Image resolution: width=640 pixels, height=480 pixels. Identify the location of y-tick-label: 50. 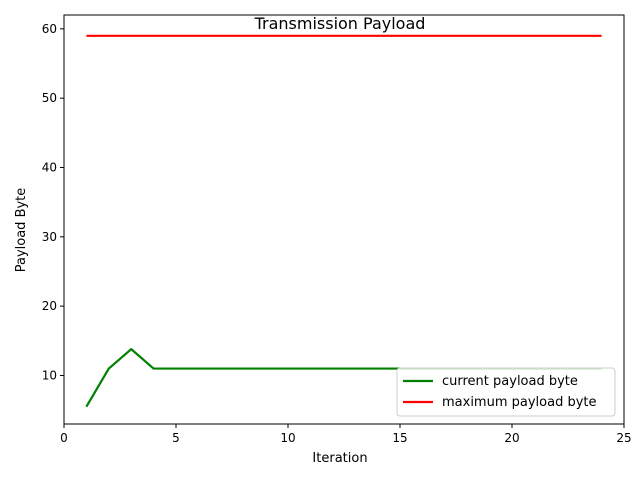
(49, 98).